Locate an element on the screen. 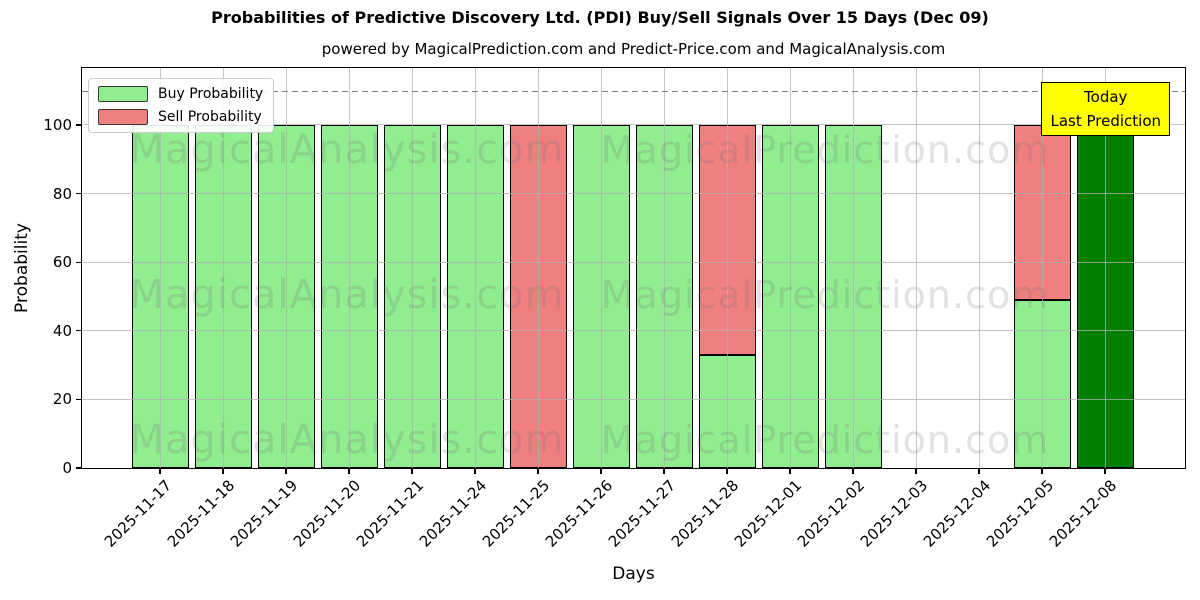 Image resolution: width=1200 pixels, height=600 pixels. x-tick-label: 2025-11-24 is located at coordinates (453, 513).